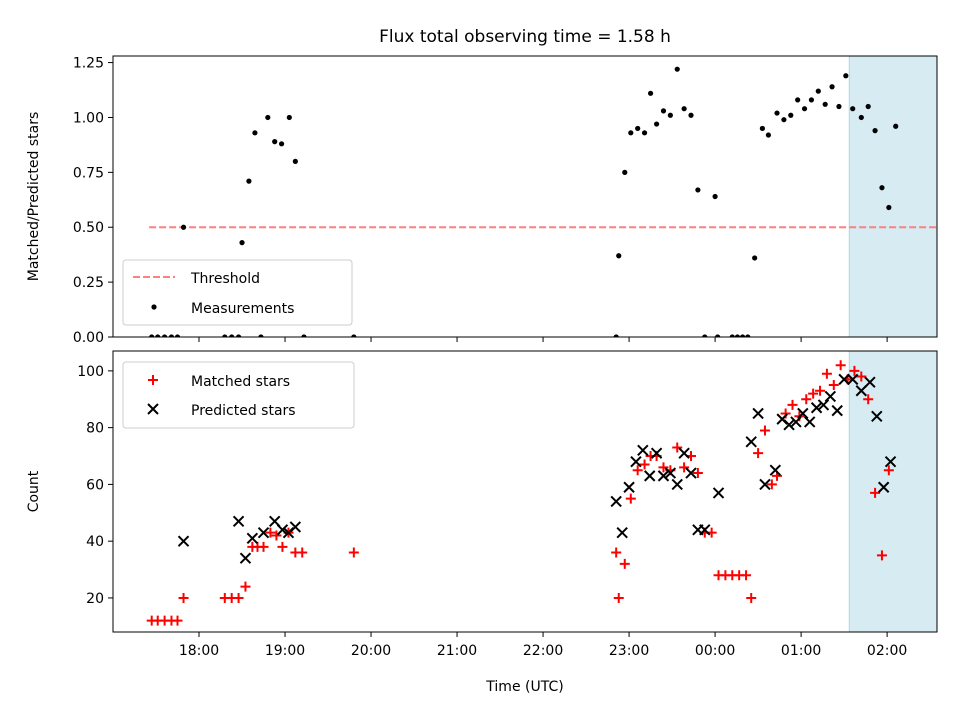 The width and height of the screenshot is (960, 724). Describe the element at coordinates (88, 118) in the screenshot. I see `y-tick-label: 1.00` at that location.